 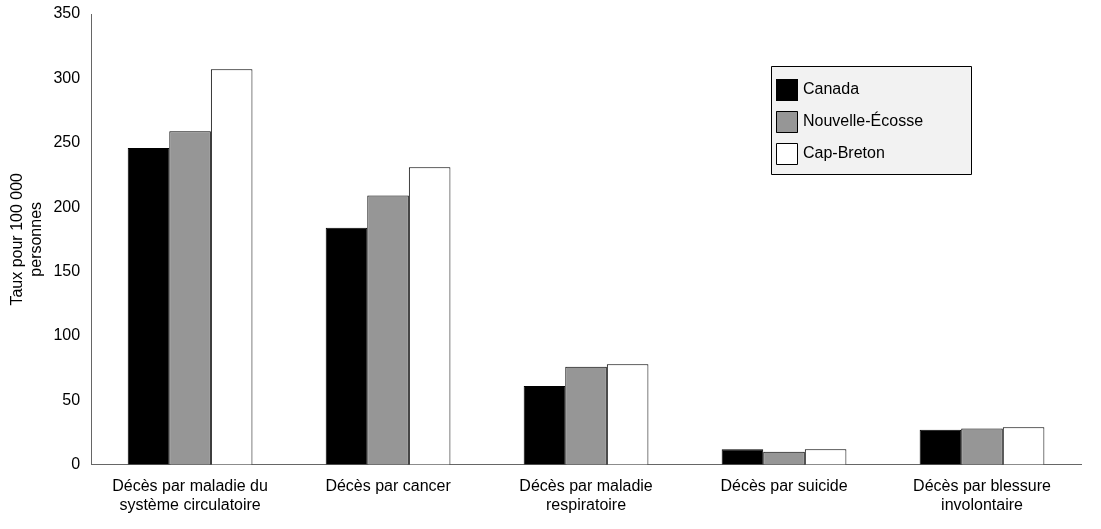 I want to click on legend-label: Canada, so click(x=831, y=89).